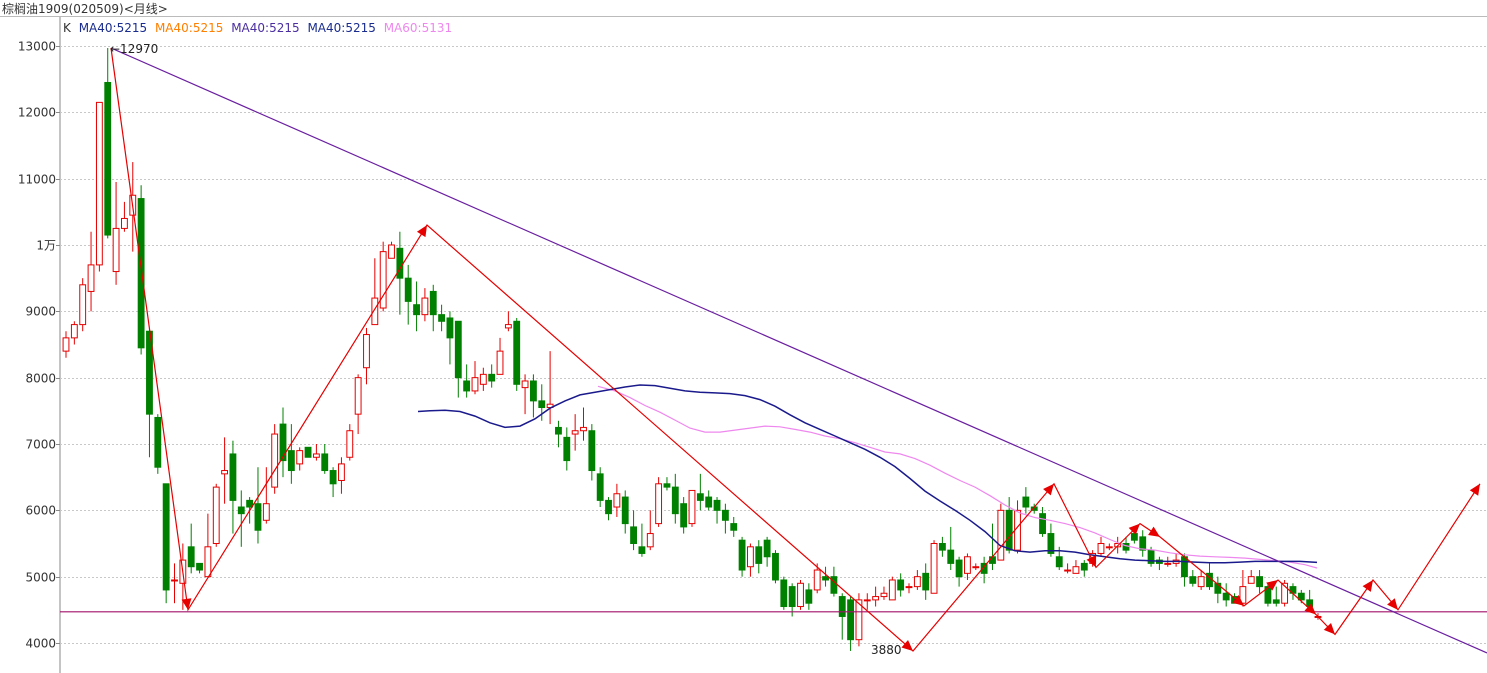 The width and height of the screenshot is (1487, 673). Describe the element at coordinates (40, 312) in the screenshot. I see `y-tick-label: 9000` at that location.